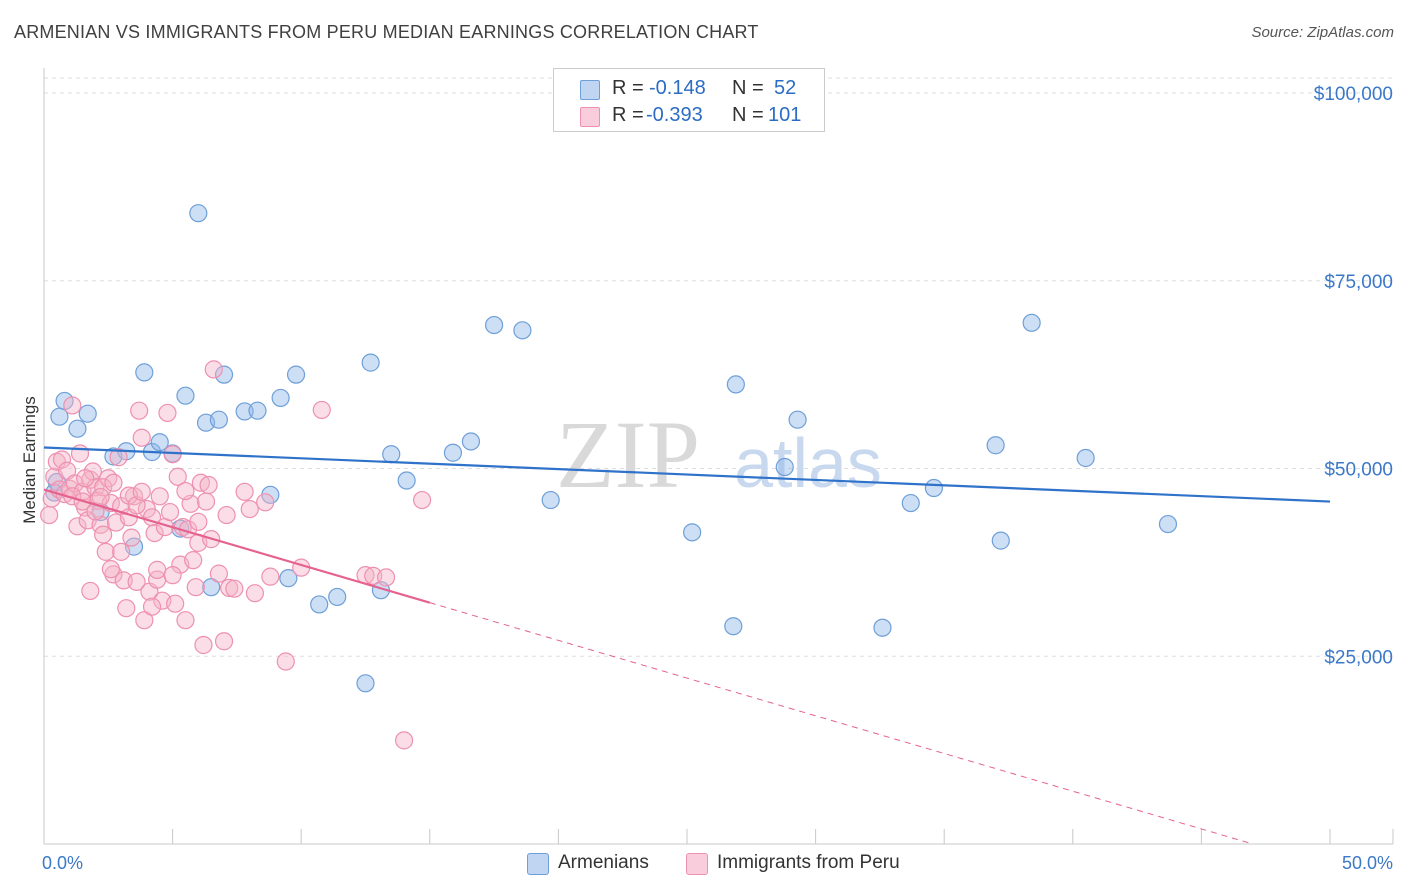 This screenshot has width=1406, height=892. I want to click on y-tick-label: $50,000, so click(1358, 470).